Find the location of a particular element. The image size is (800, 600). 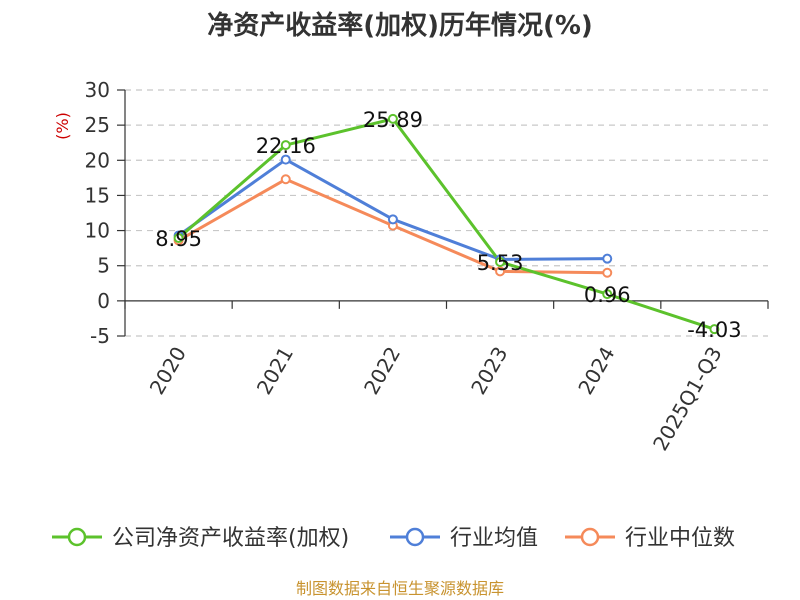

chart-title: 净资产收益率(加权)历年情况(%) is located at coordinates (400, 25).